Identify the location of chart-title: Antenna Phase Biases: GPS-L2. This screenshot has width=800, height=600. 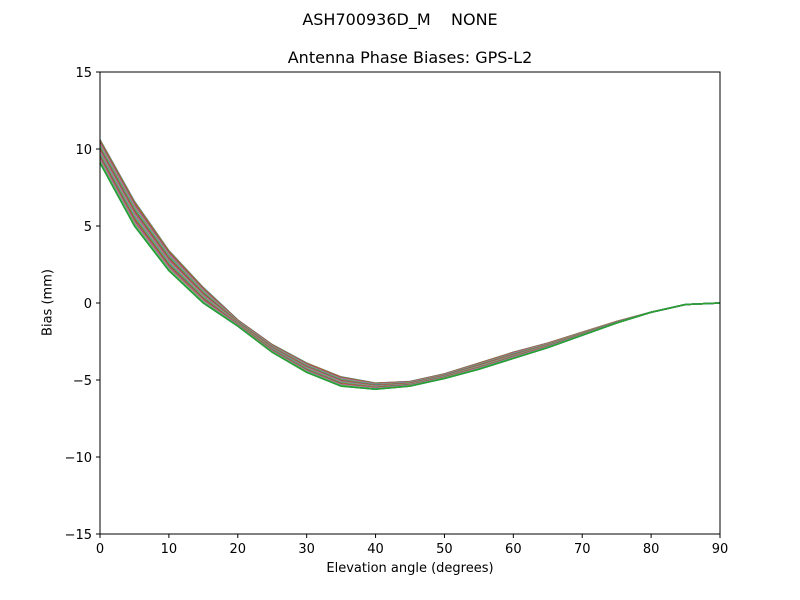
(410, 57).